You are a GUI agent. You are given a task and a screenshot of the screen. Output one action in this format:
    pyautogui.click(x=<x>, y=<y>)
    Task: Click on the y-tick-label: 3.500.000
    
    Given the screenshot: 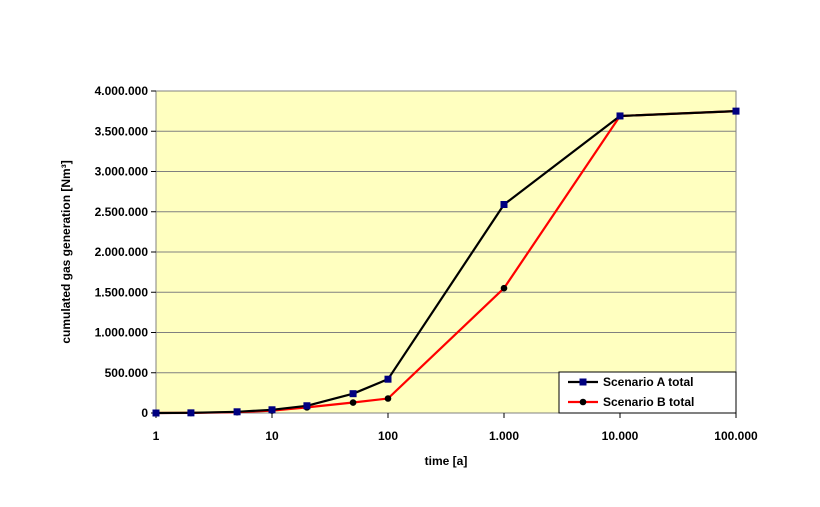 What is the action you would take?
    pyautogui.click(x=122, y=131)
    